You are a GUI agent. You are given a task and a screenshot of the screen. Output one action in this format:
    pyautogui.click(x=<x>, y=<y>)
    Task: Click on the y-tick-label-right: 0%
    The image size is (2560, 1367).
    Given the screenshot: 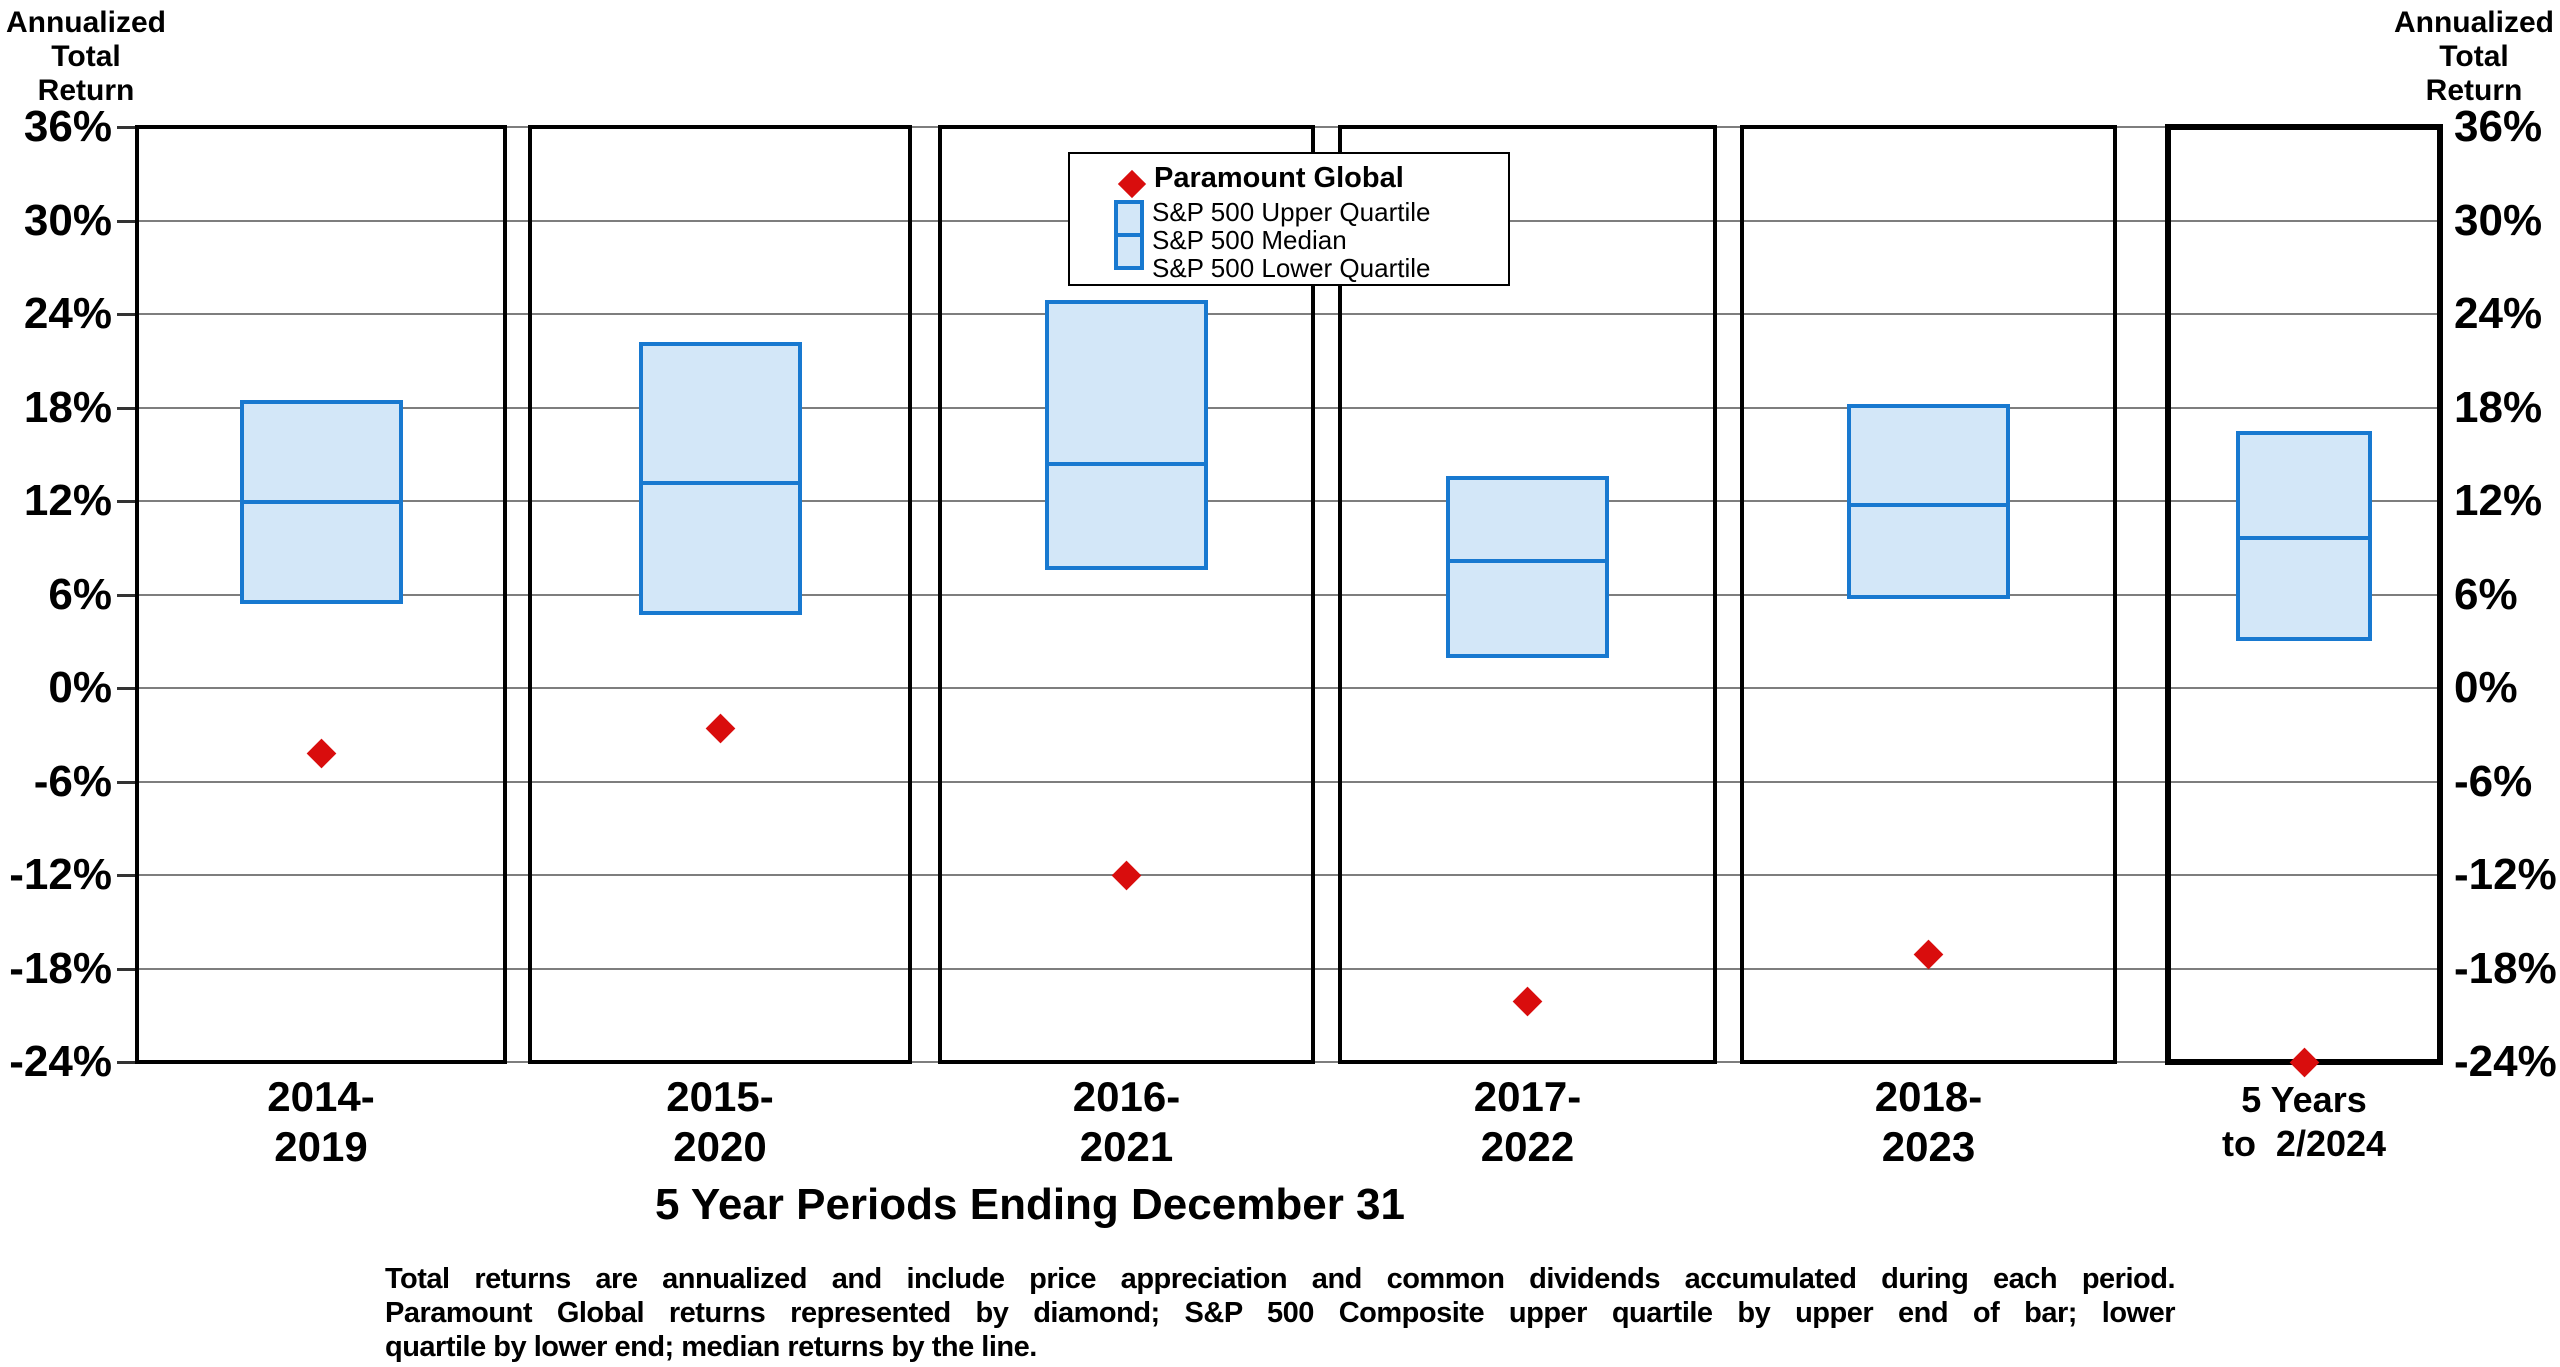 What is the action you would take?
    pyautogui.click(x=2486, y=687)
    